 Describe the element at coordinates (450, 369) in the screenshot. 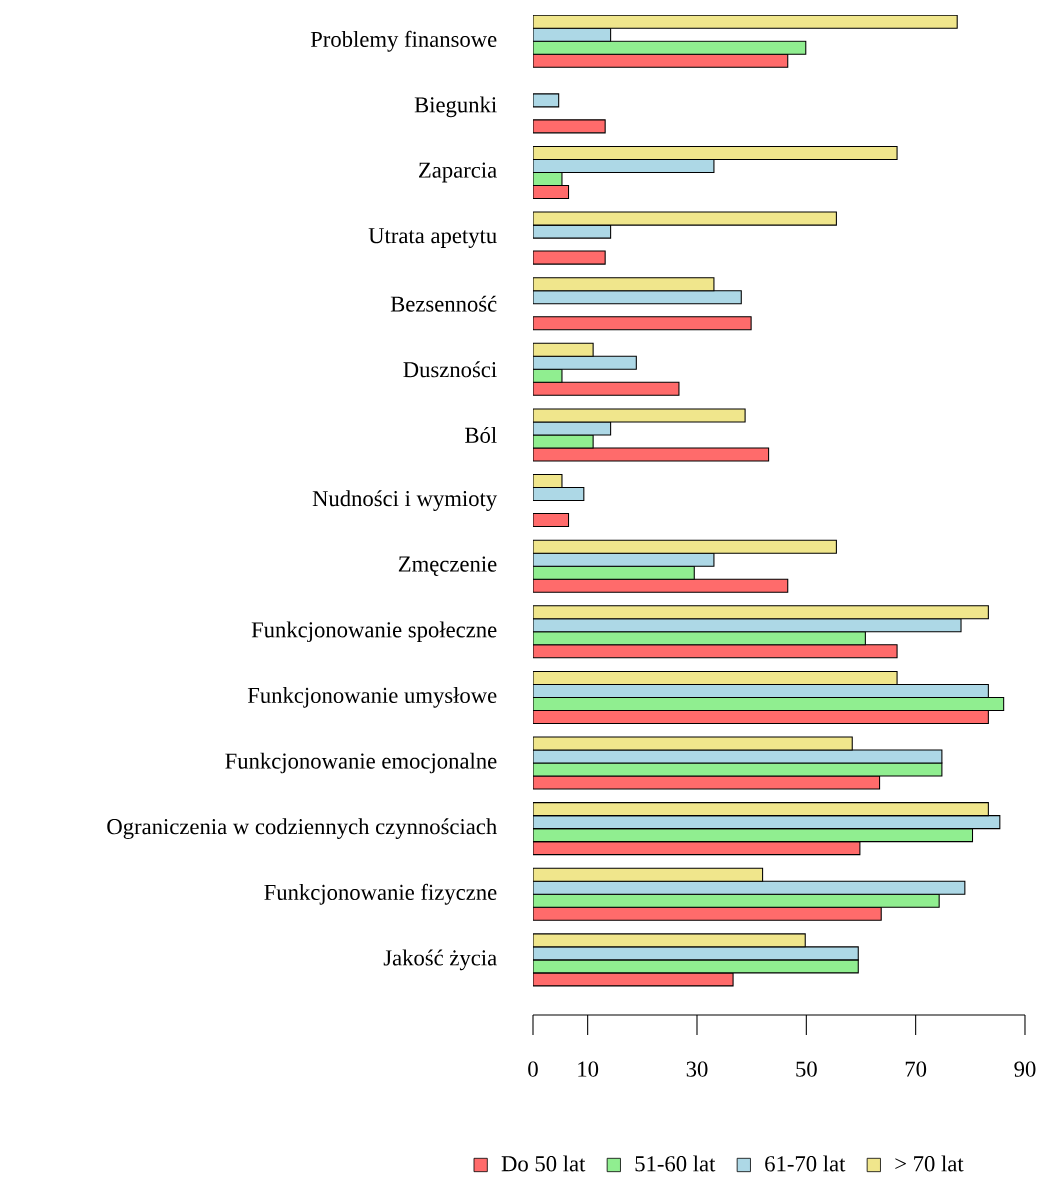

I see `y-tick-label: Duszności` at that location.